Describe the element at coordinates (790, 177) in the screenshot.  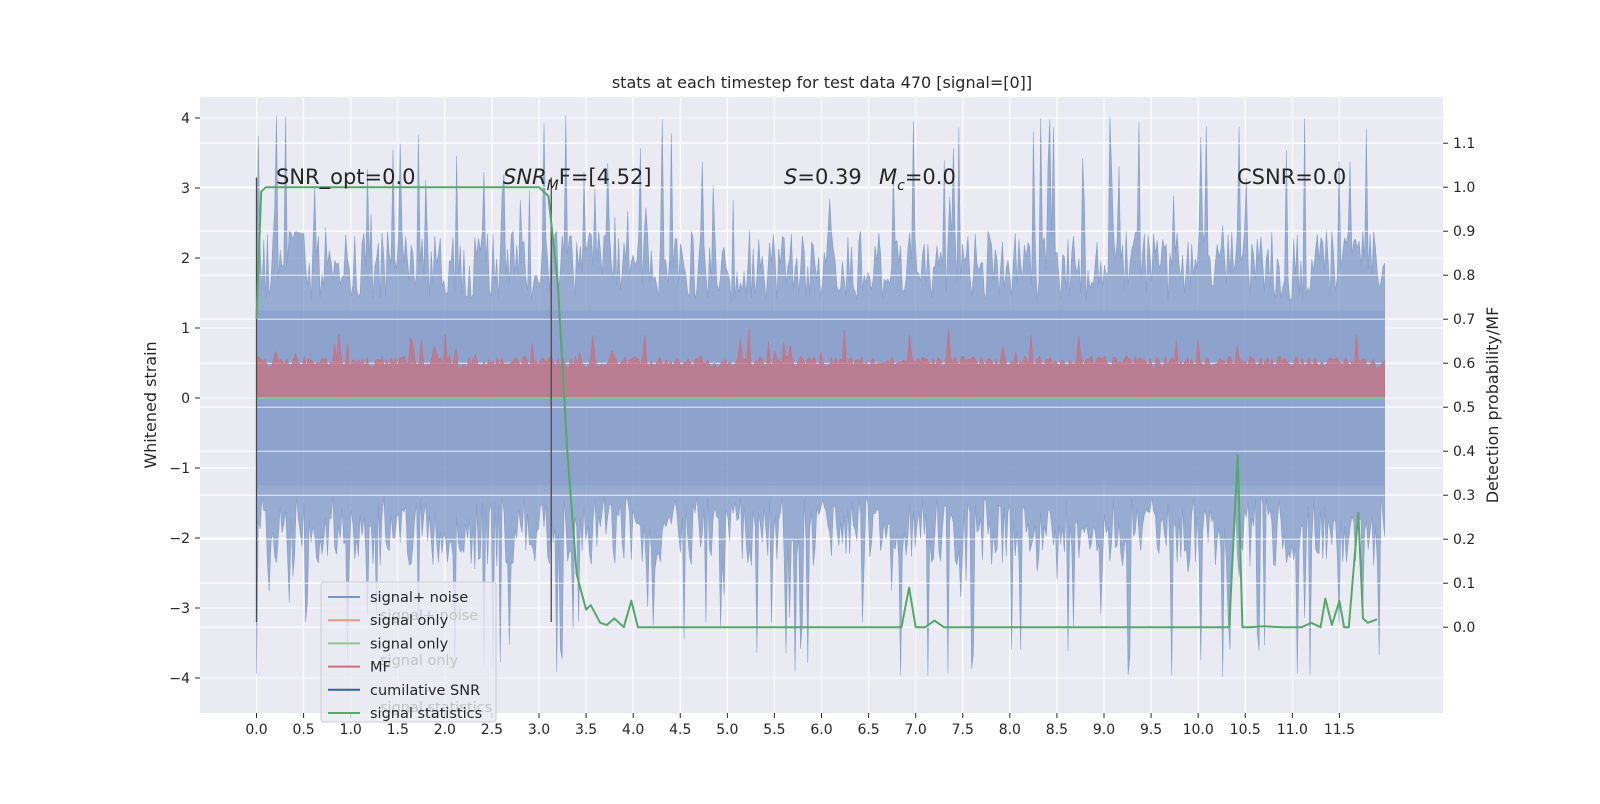
I see `s-symbol: S` at that location.